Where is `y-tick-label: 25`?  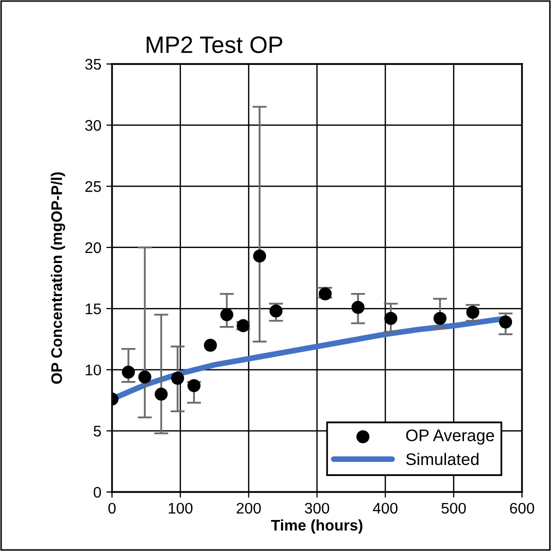
y-tick-label: 25 is located at coordinates (93, 186).